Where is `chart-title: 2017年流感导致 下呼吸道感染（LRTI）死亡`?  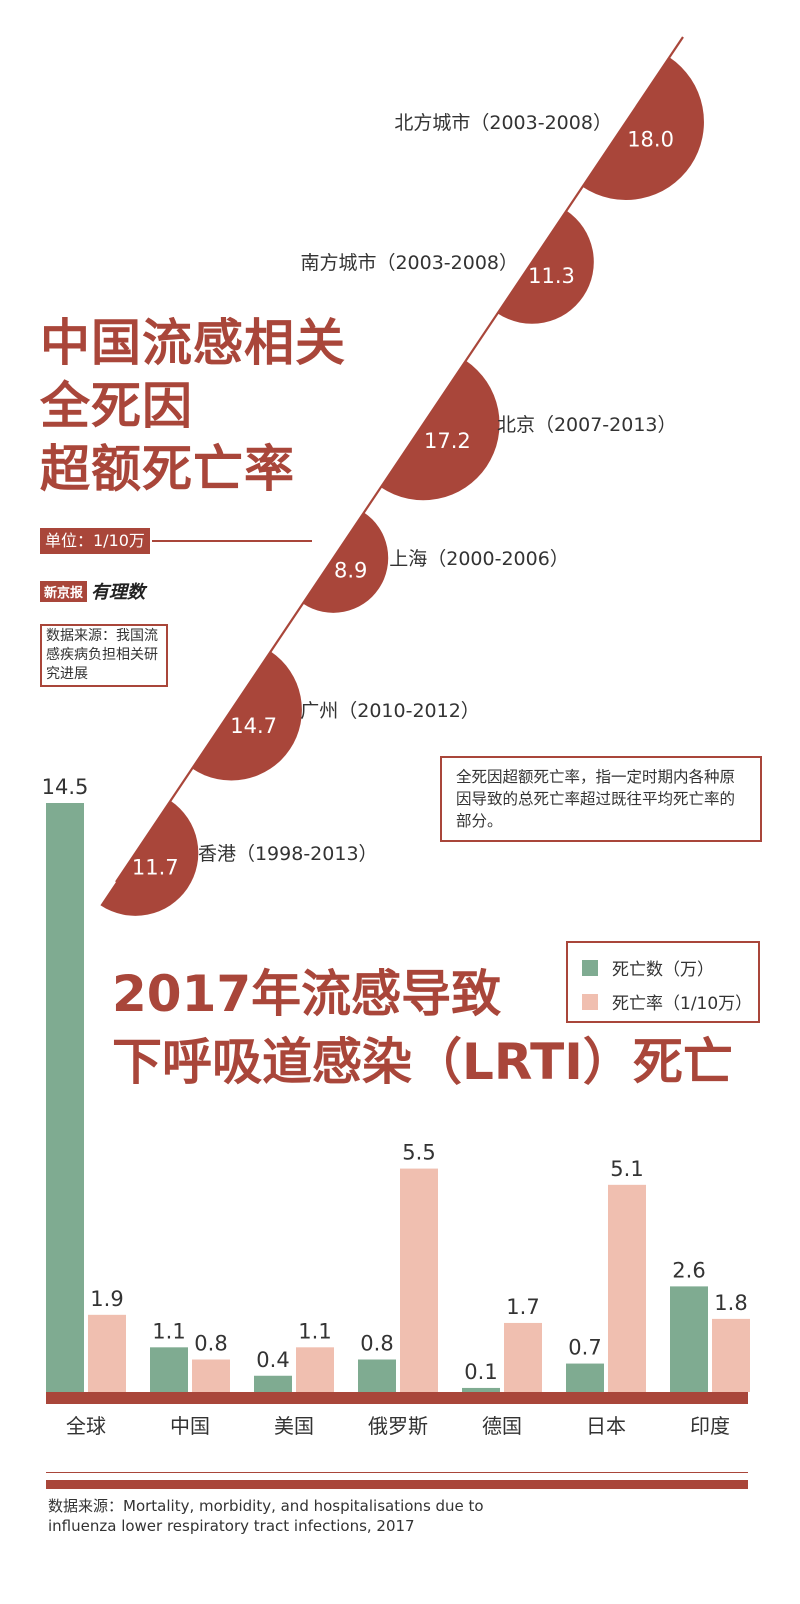 chart-title: 2017年流感导致 下呼吸道感染（LRTI）死亡 is located at coordinates (422, 1028).